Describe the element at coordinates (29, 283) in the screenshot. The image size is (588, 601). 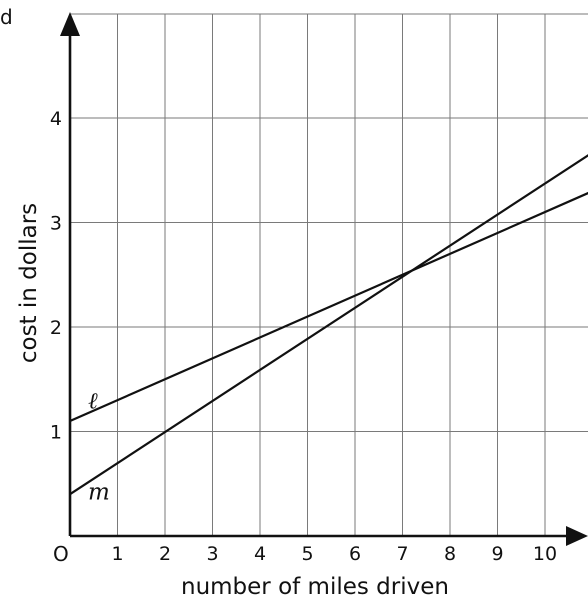
I see `y-axis-title: cost in dollars` at that location.